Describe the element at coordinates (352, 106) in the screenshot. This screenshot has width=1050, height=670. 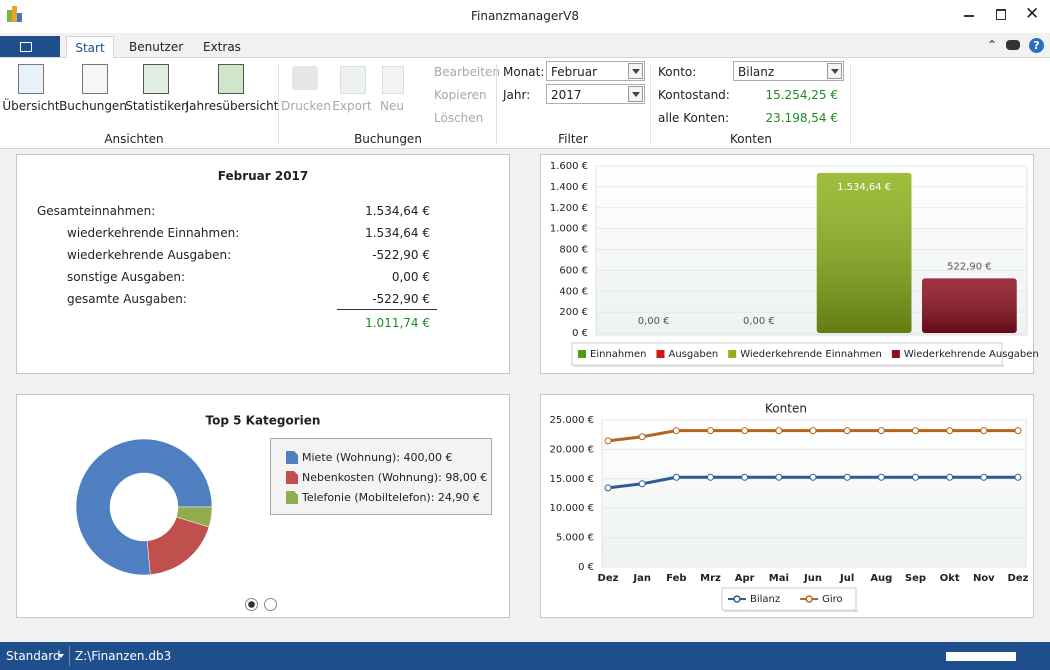
I see `ribbon-button: Export` at that location.